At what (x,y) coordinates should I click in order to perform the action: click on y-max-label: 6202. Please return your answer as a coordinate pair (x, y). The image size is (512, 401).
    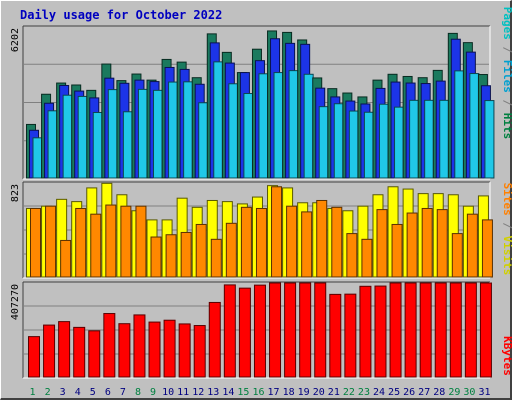
    Looking at the image, I should click on (15, 40).